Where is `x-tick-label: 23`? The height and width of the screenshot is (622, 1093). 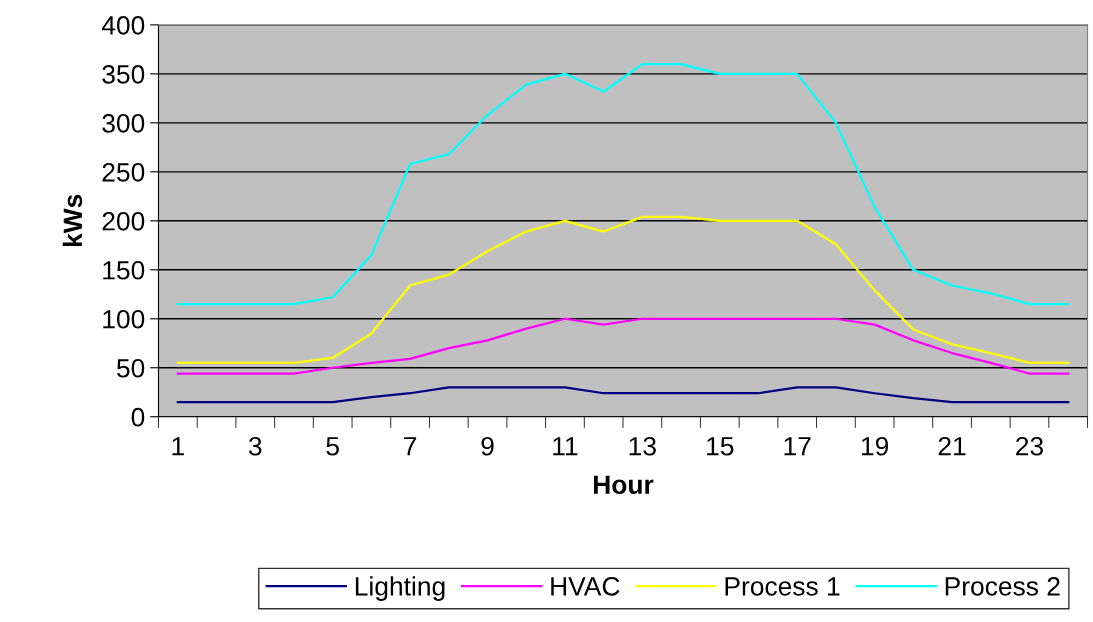 x-tick-label: 23 is located at coordinates (1029, 446).